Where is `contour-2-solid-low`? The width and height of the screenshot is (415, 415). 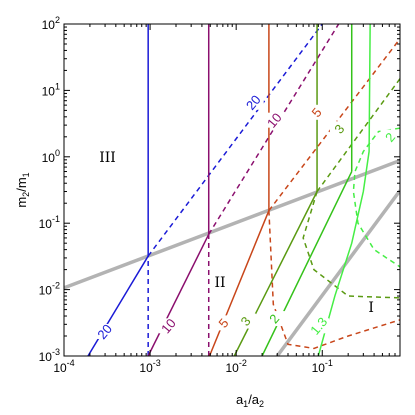
contour-2-solid-low is located at coordinates (178, 294).